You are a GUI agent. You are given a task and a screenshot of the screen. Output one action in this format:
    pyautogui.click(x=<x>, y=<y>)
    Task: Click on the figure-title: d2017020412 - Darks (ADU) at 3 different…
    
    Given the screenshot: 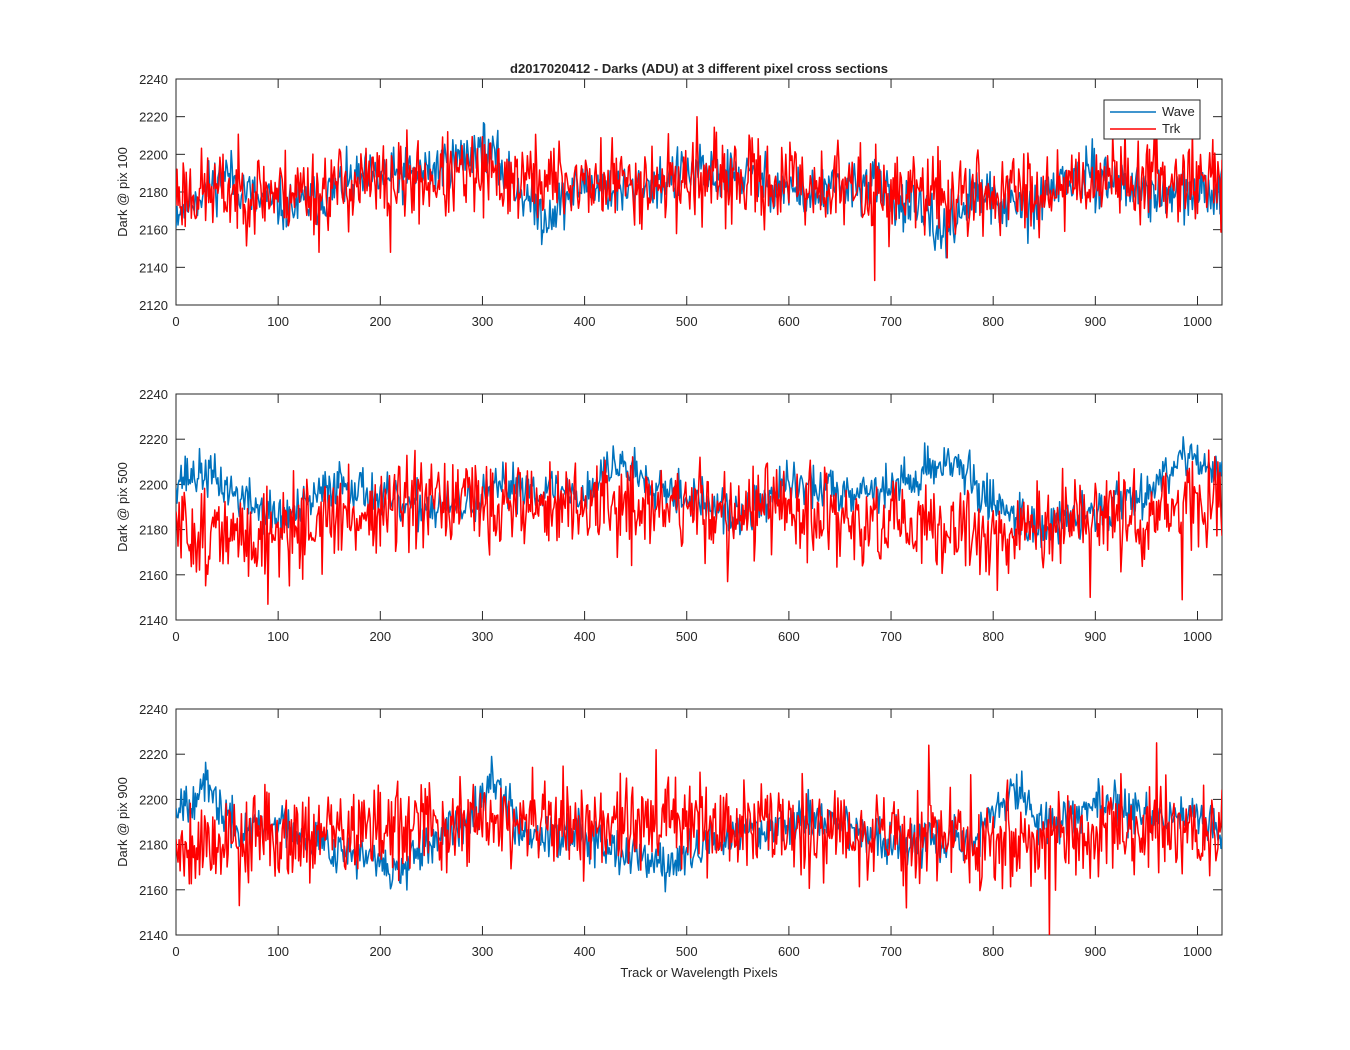 What is the action you would take?
    pyautogui.click(x=699, y=68)
    